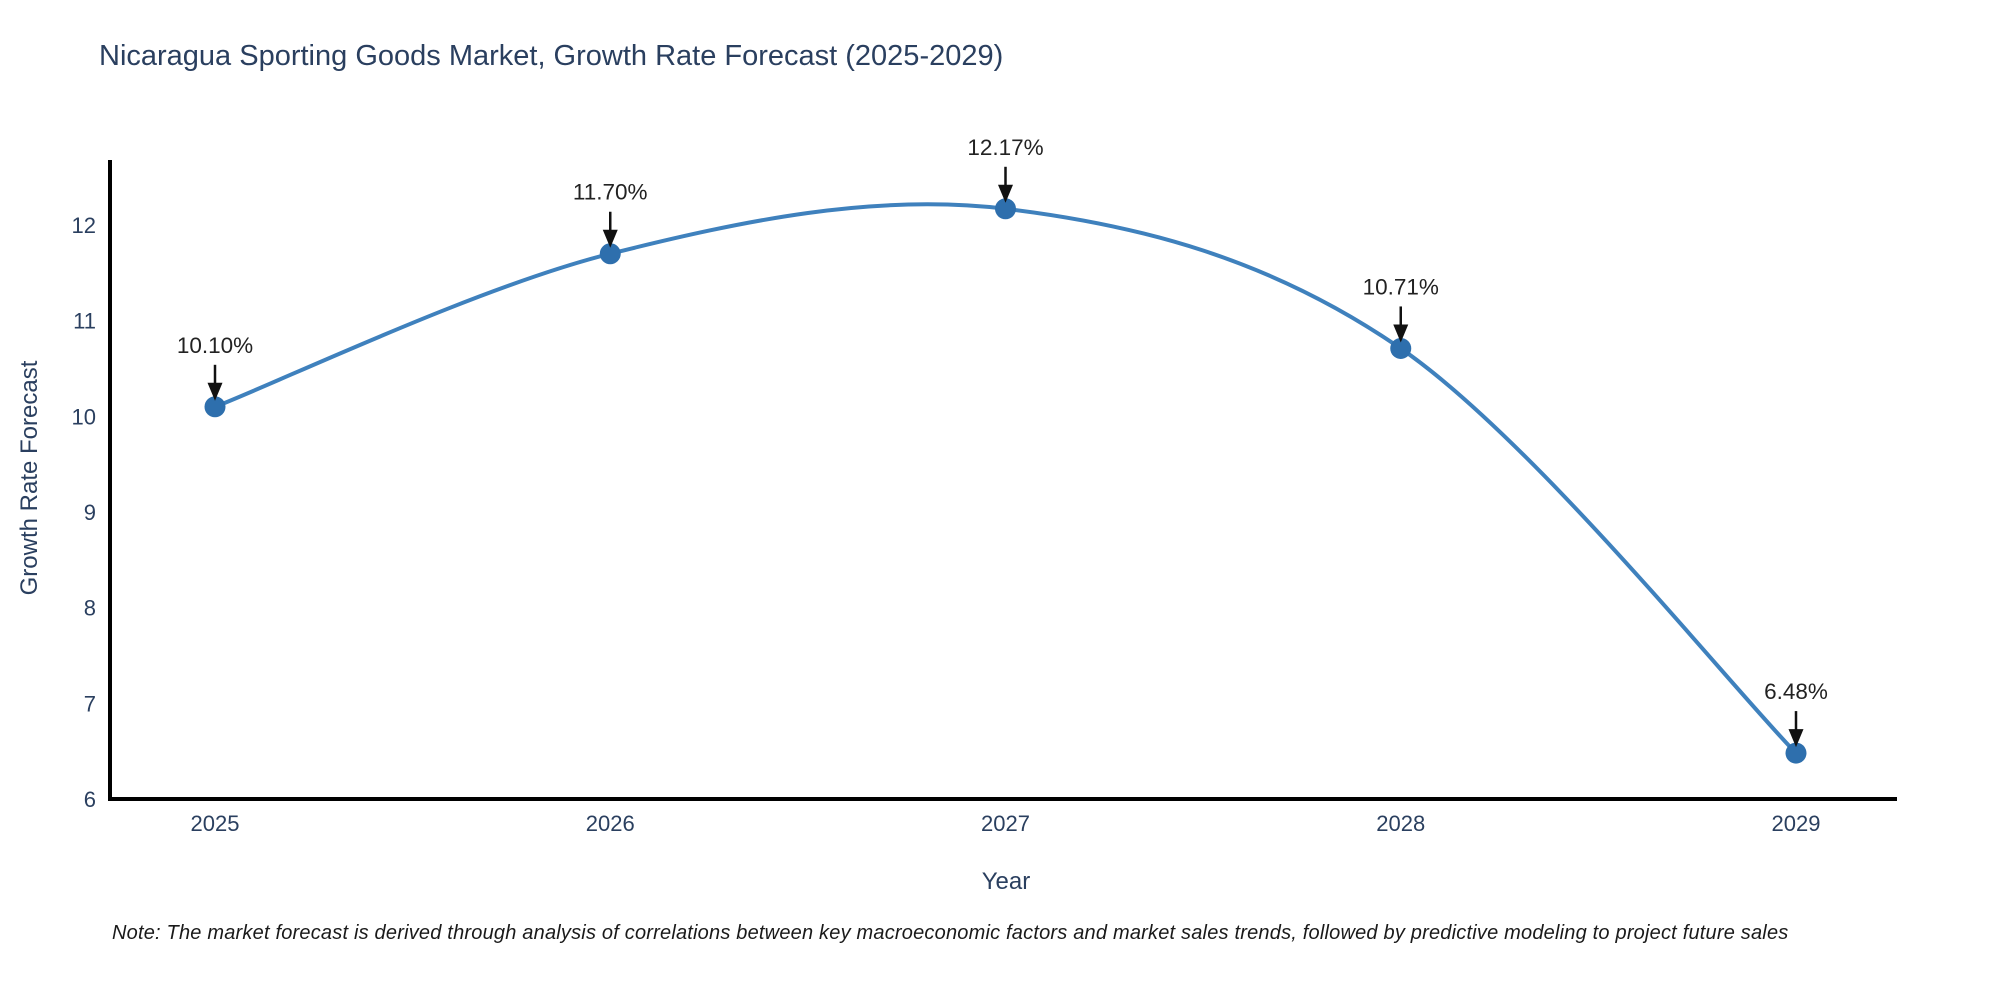 The height and width of the screenshot is (1000, 2000). What do you see at coordinates (90, 703) in the screenshot?
I see `y-tick-label: 7` at bounding box center [90, 703].